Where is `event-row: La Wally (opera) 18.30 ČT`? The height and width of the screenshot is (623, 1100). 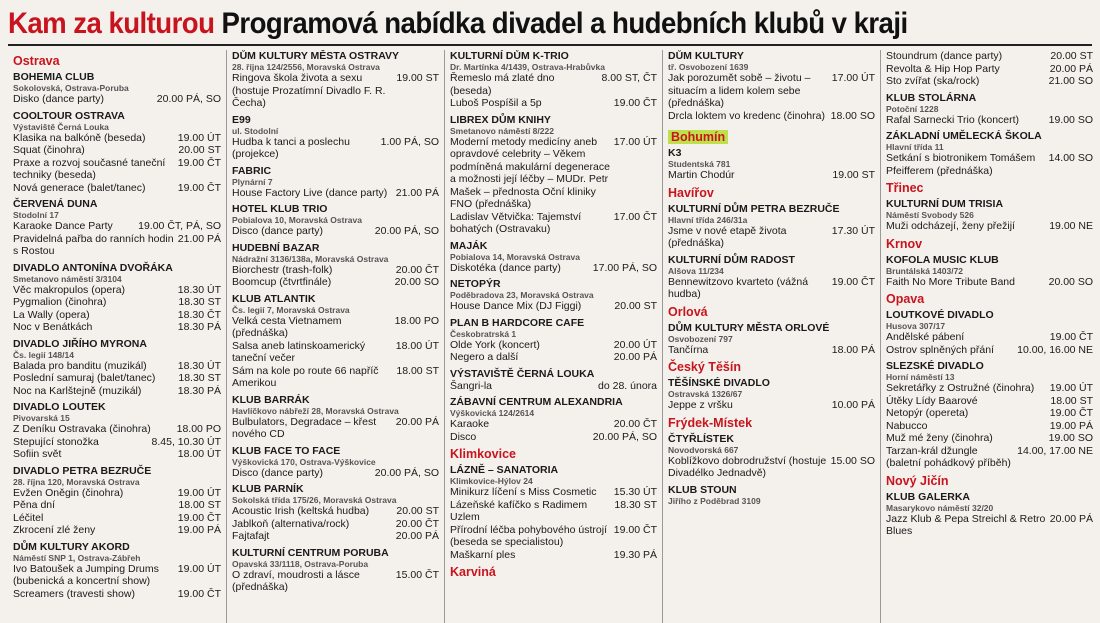
event-row: La Wally (opera) 18.30 ČT is located at coordinates (117, 315).